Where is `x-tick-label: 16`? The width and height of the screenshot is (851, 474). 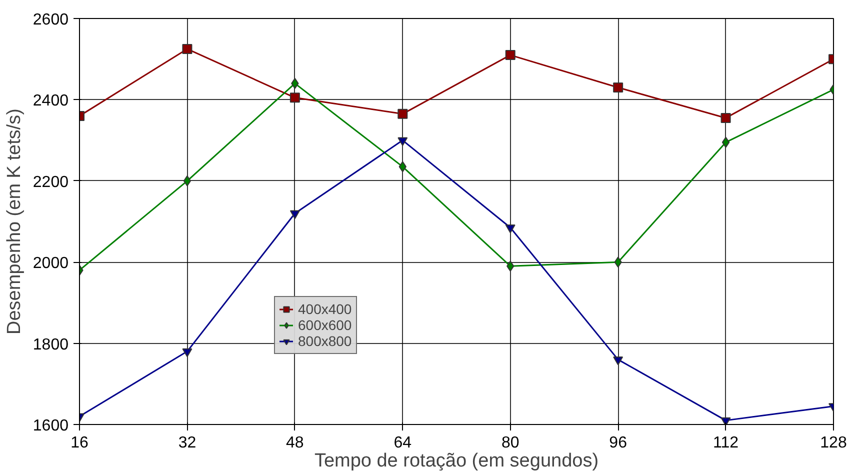 x-tick-label: 16 is located at coordinates (79, 443).